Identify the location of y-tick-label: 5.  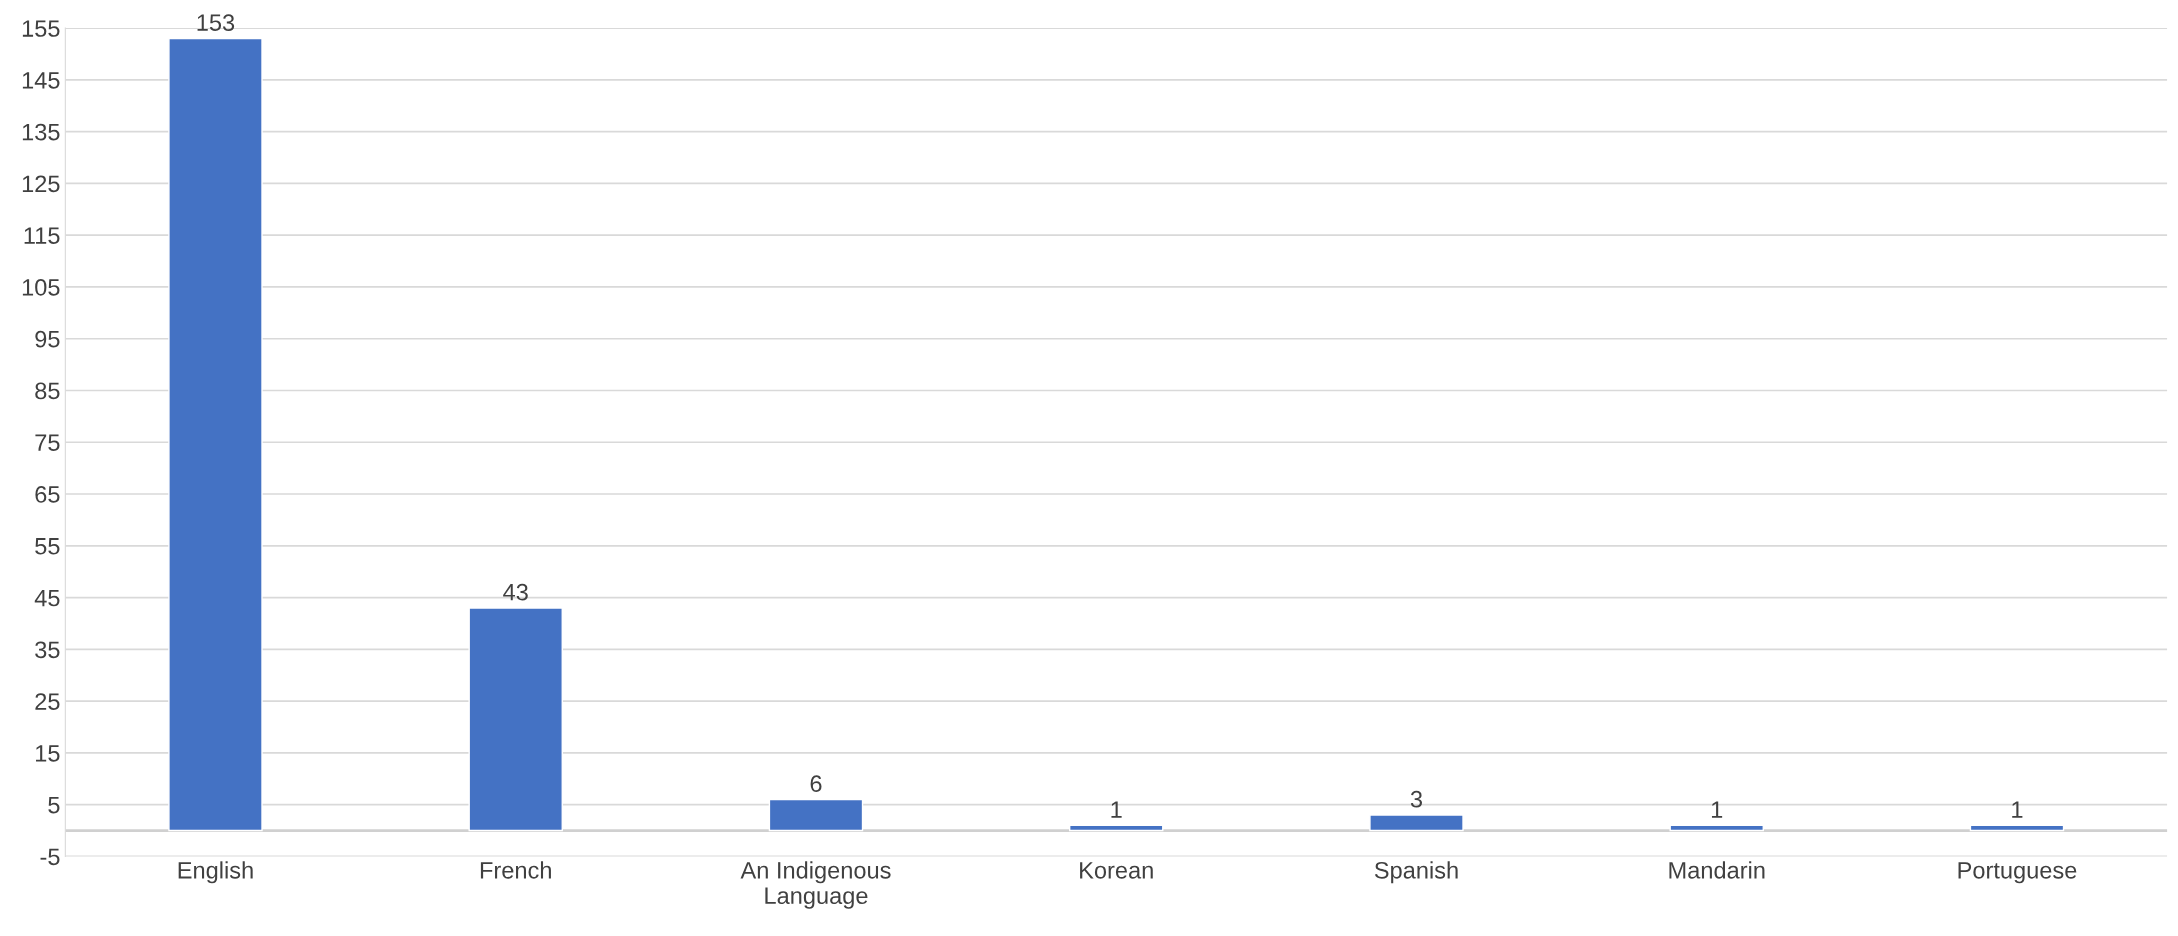
(54, 805).